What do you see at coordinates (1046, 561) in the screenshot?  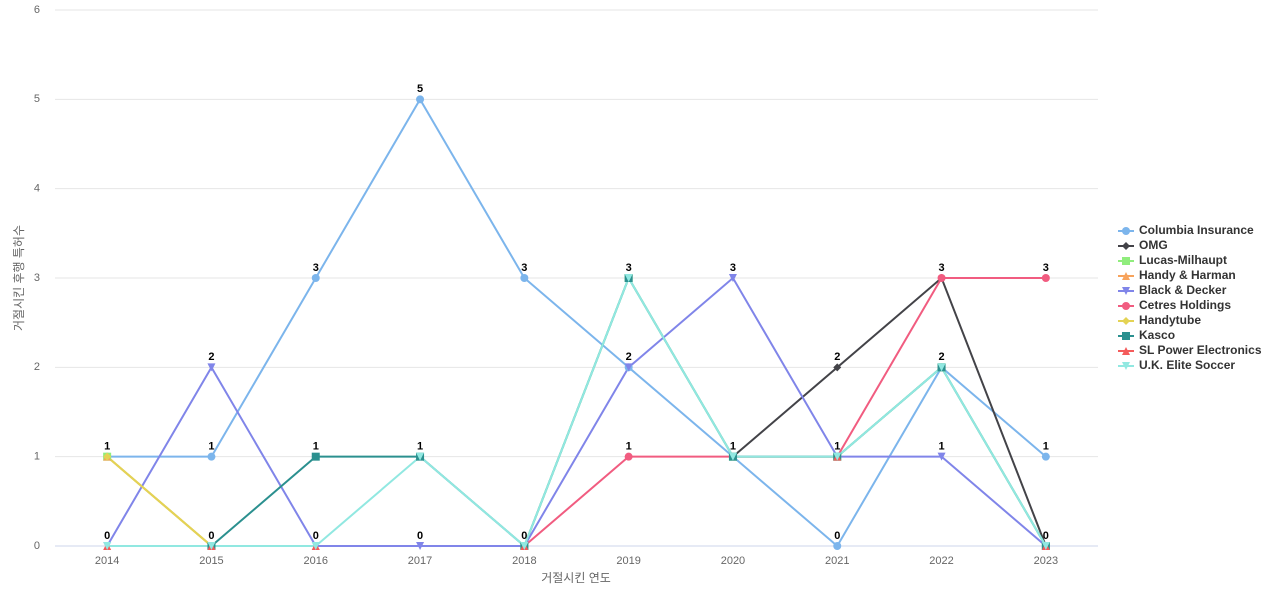 I see `x-tick-label: 2023` at bounding box center [1046, 561].